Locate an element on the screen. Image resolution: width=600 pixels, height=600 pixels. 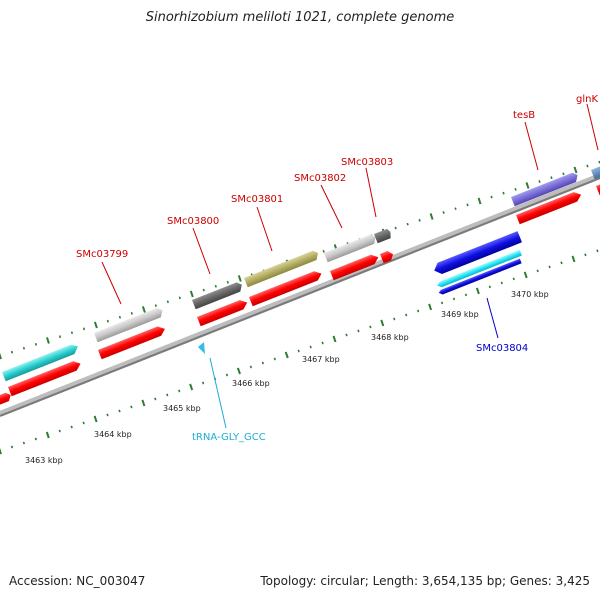
gene-label: SMc03801 is located at coordinates (257, 199).